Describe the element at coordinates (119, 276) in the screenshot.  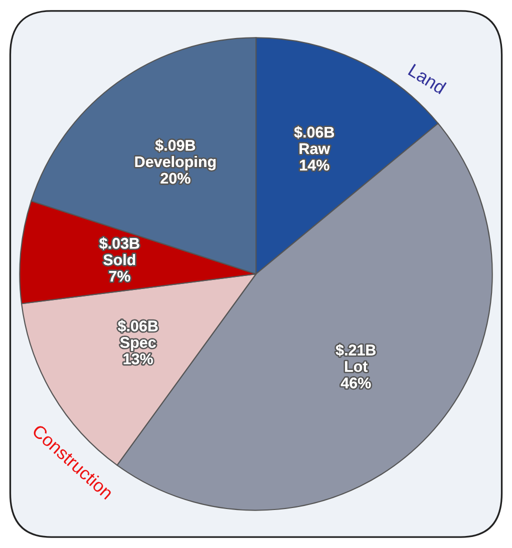
I see `data-label: 7%` at that location.